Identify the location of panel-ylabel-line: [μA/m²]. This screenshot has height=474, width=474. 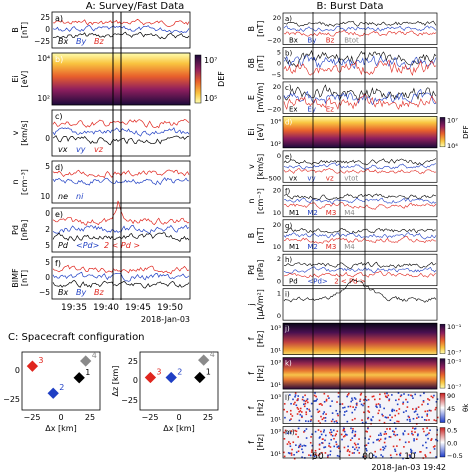
(260, 304).